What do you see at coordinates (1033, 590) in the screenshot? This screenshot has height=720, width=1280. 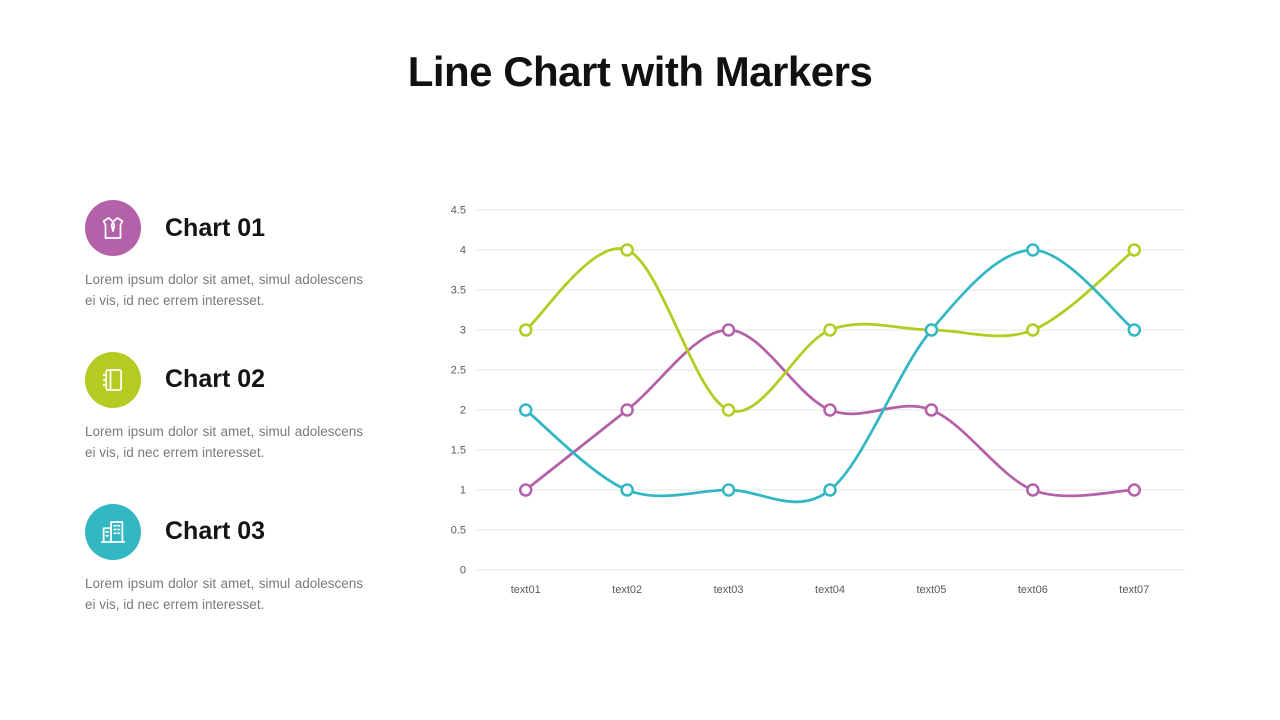 I see `svg-text: text06` at bounding box center [1033, 590].